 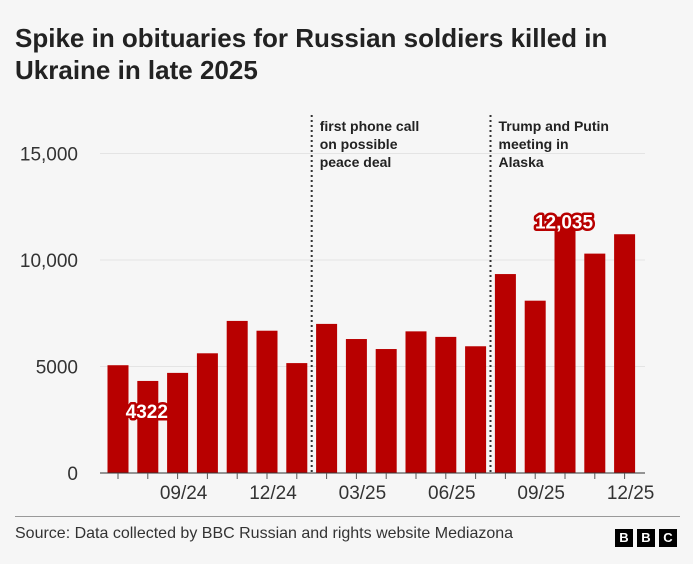 What do you see at coordinates (359, 144) in the screenshot?
I see `annotation-text: on possible` at bounding box center [359, 144].